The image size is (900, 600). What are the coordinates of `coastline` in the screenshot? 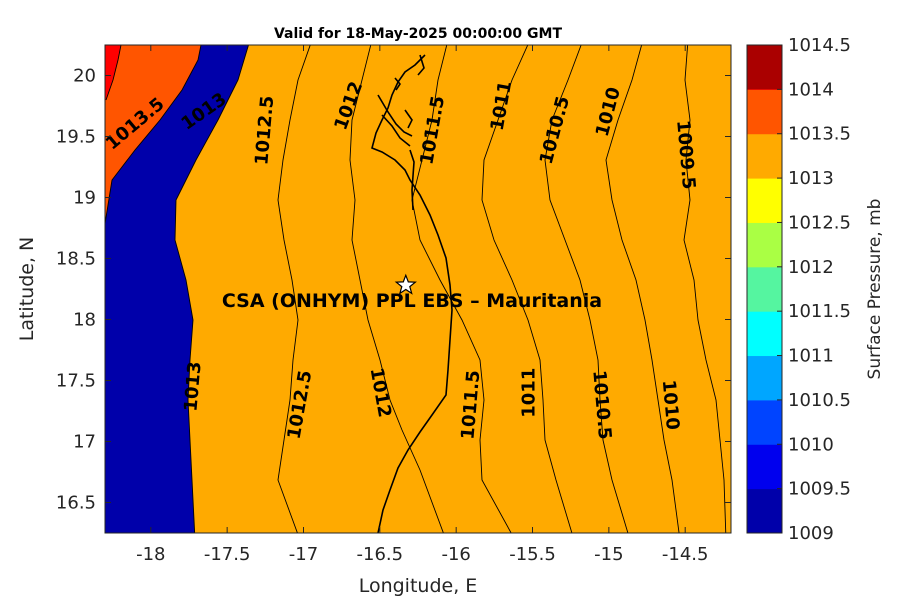 It's located at (412, 293).